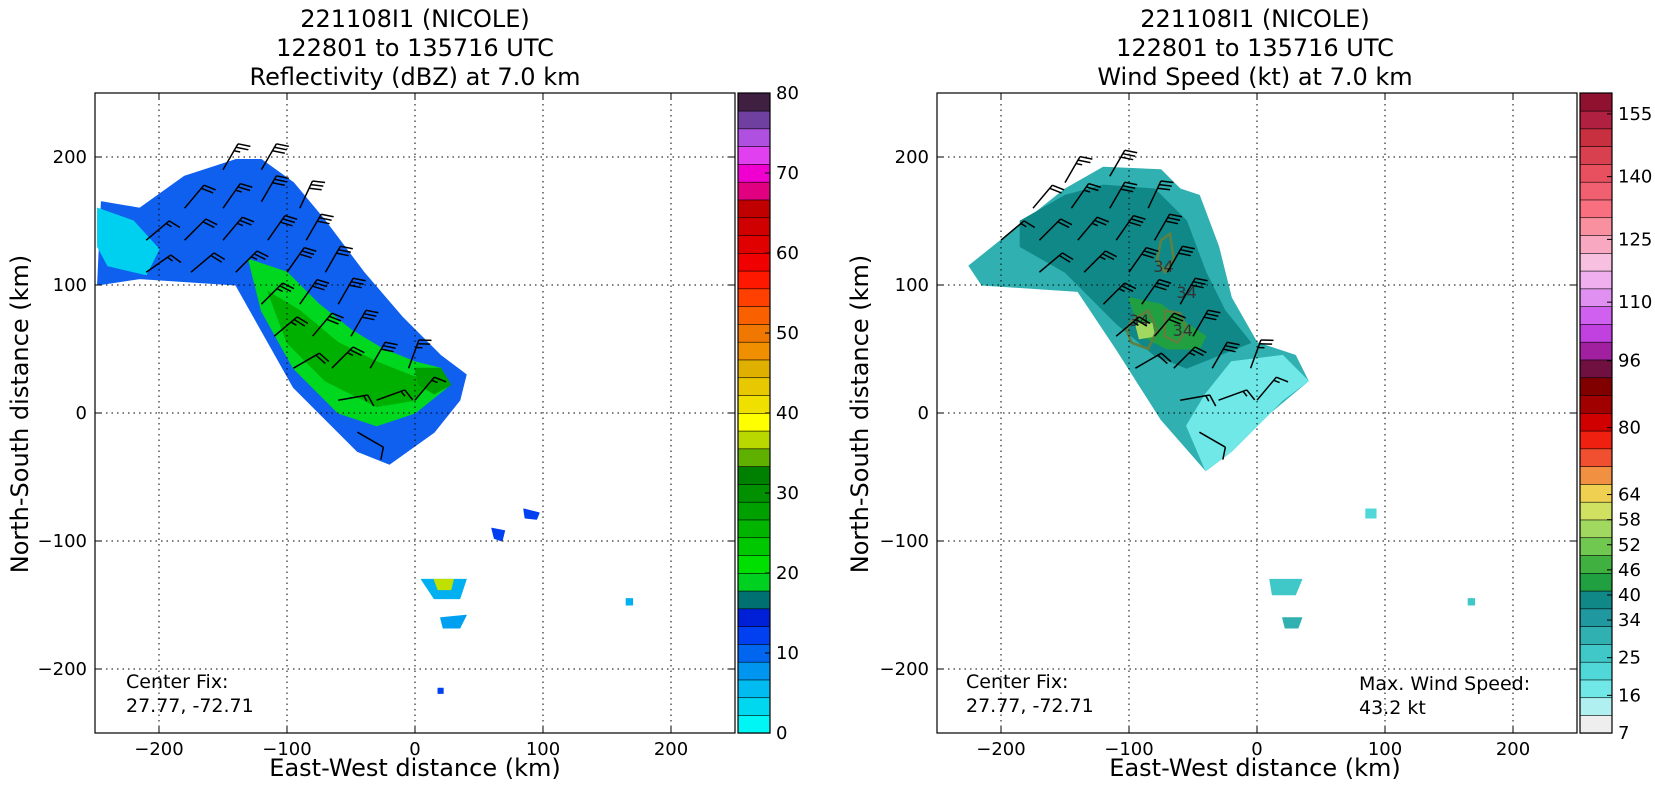 The image size is (1655, 787). What do you see at coordinates (860, 414) in the screenshot?
I see `y-axis-label: North-South distance (km)` at bounding box center [860, 414].